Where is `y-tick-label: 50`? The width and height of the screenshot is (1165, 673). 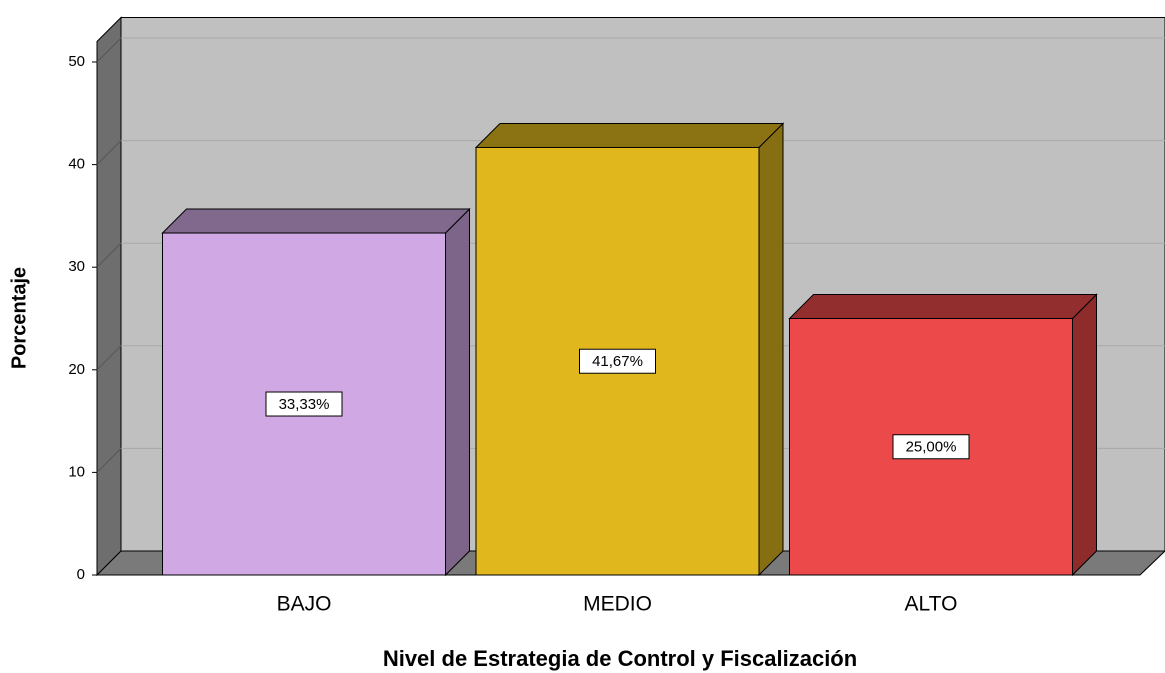
y-tick-label: 50 is located at coordinates (76, 61).